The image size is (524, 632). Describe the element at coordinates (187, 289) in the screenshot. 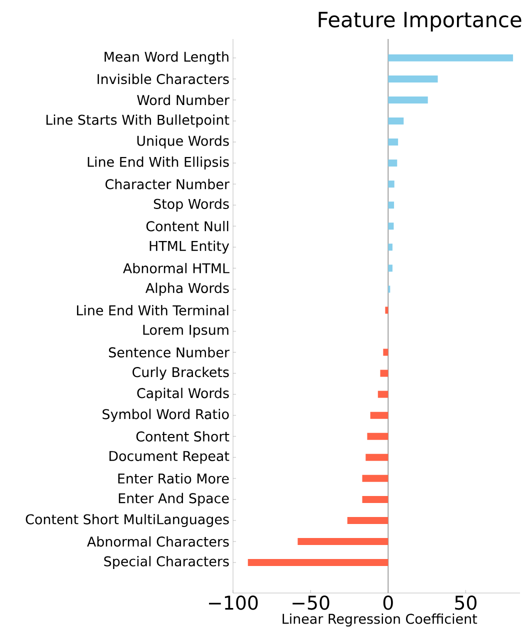

I see `y-tick-label: Alpha Words` at that location.